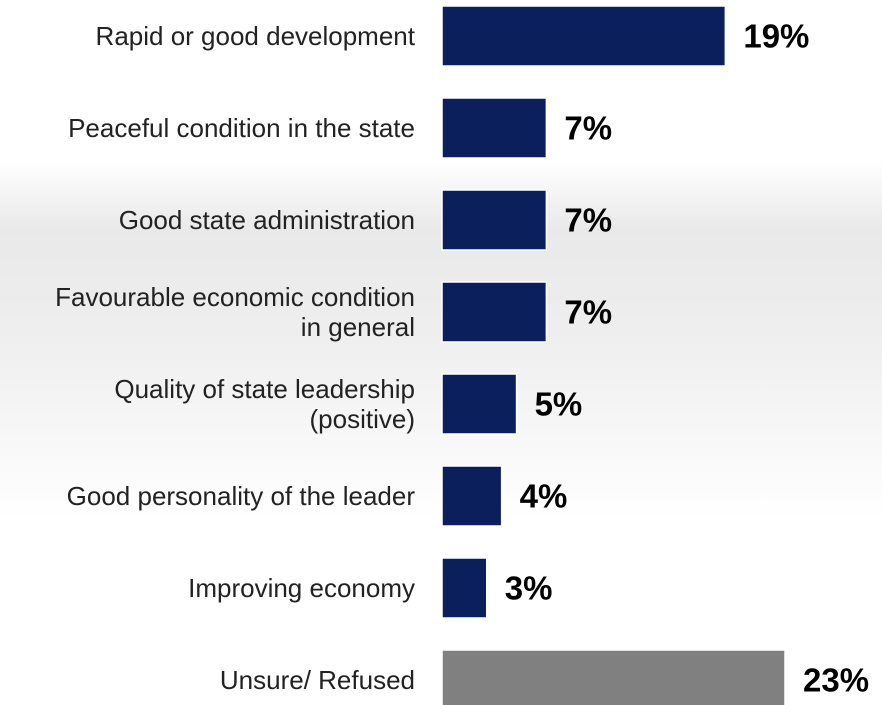  I want to click on category-label-0-line-0: Rapid or good development, so click(256, 36).